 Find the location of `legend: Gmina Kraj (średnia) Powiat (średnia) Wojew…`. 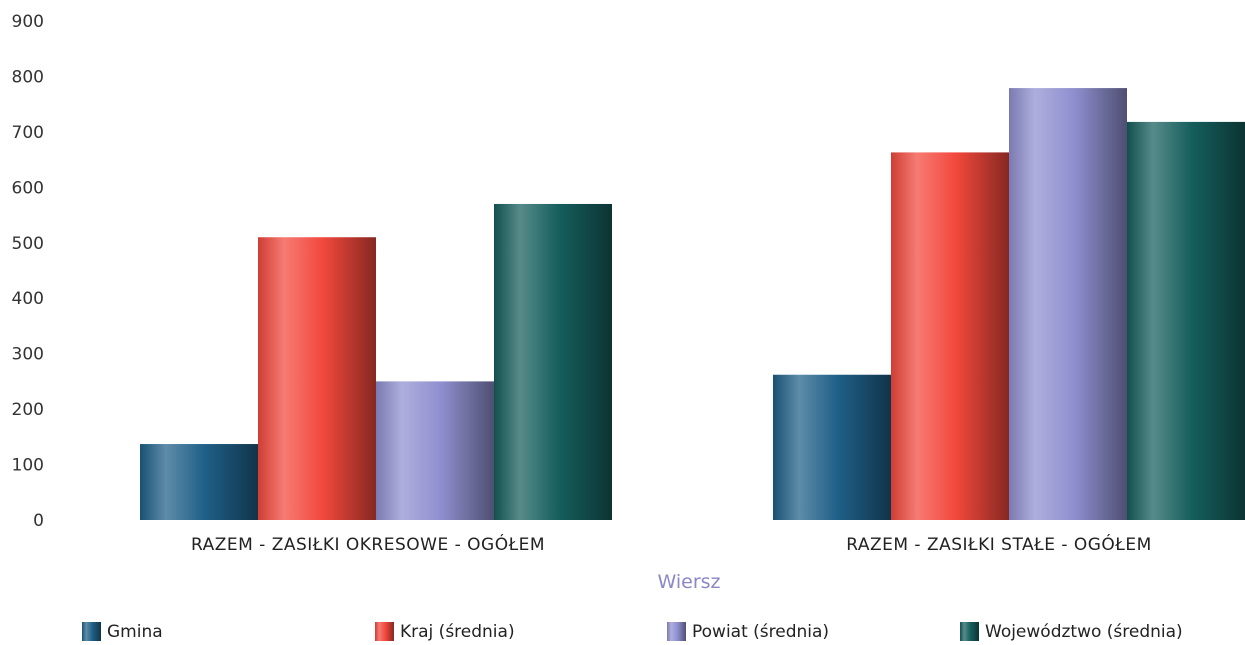

legend: Gmina Kraj (średnia) Powiat (średnia) Wojew… is located at coordinates (632, 632).